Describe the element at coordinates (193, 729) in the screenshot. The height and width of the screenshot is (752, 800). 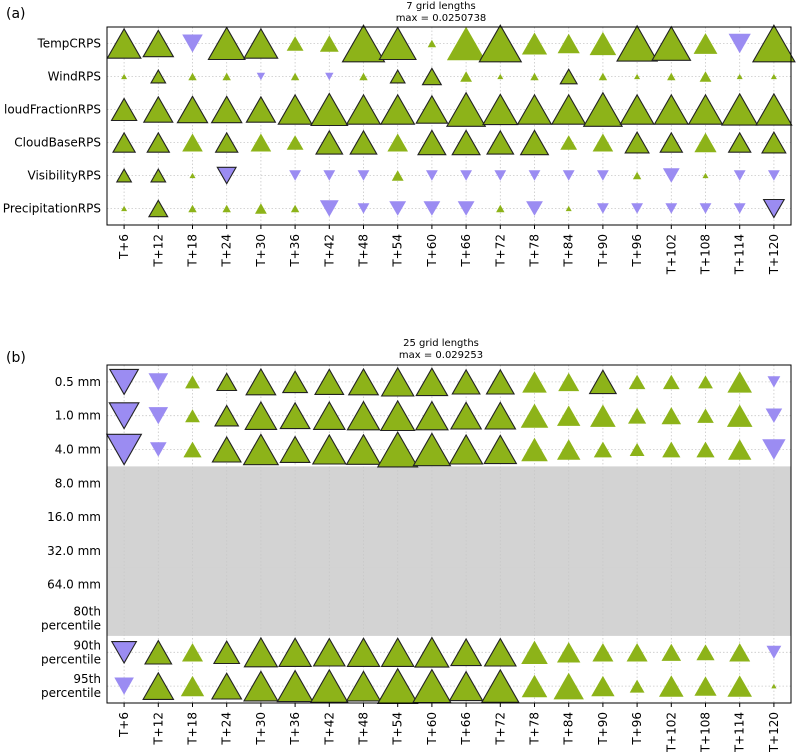
I see `x-tick-label: T+18` at that location.